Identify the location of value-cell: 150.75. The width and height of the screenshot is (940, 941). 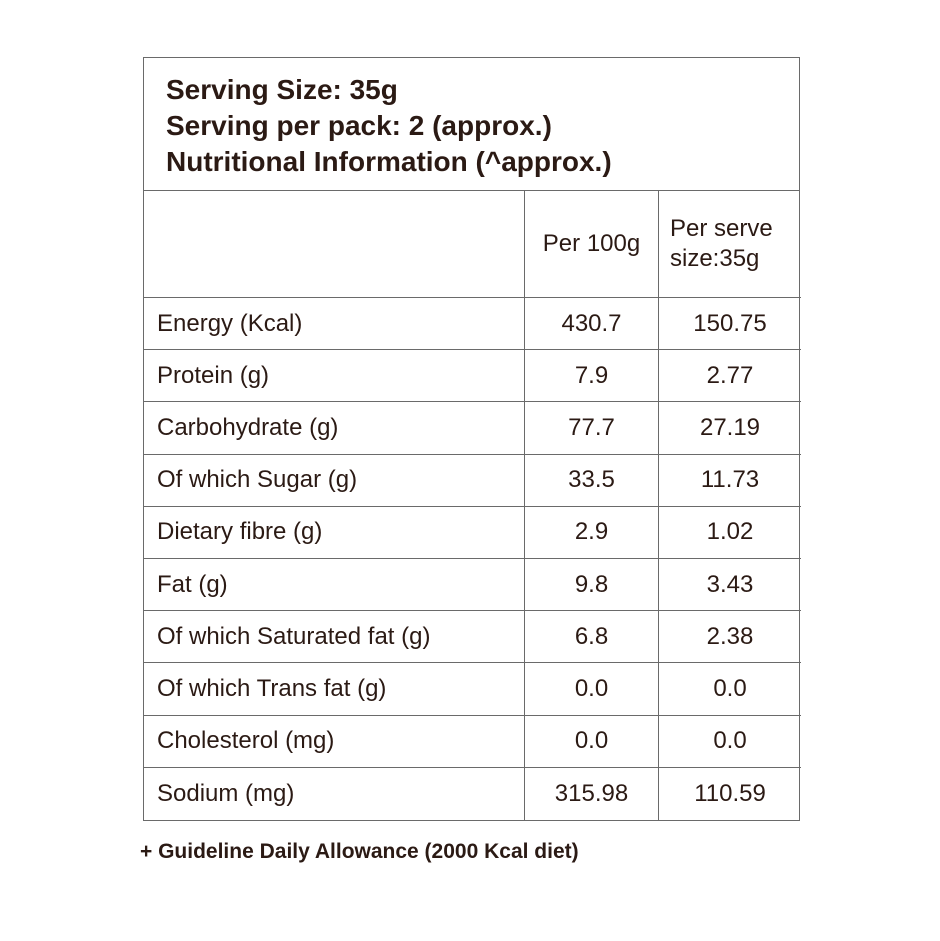
(730, 324).